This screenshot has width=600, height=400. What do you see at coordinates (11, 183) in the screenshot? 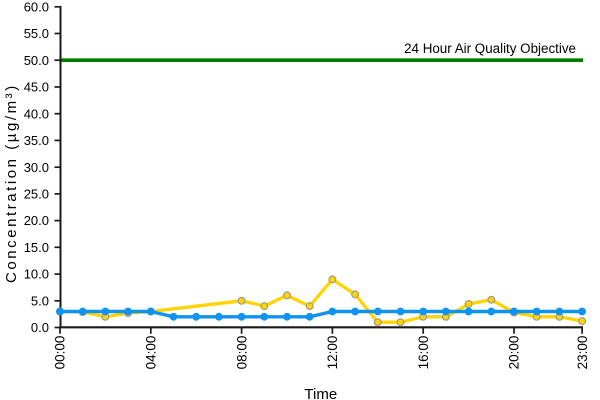
I see `svg-text: Concentration (µg/m³)` at bounding box center [11, 183].